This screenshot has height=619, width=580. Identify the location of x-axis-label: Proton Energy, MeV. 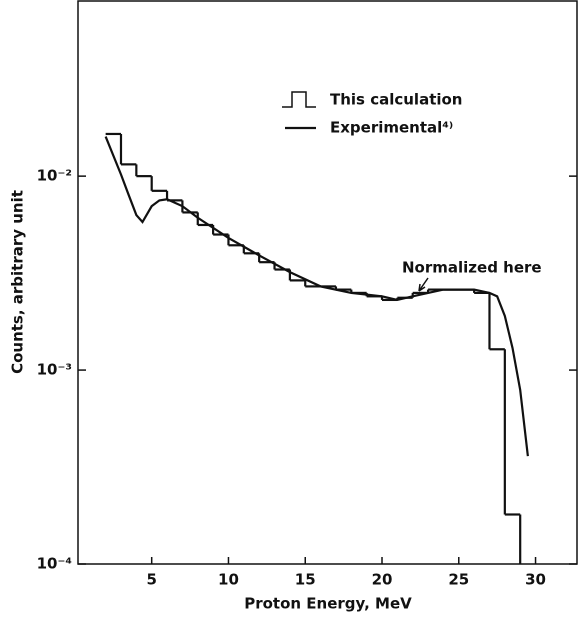
(328, 604).